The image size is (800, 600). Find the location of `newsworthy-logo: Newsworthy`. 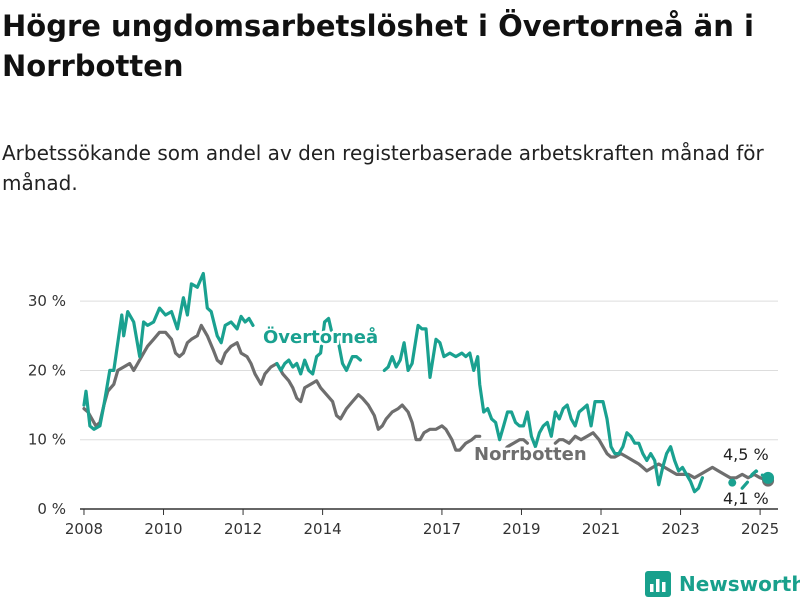

newsworthy-logo: Newsworthy is located at coordinates (722, 584).